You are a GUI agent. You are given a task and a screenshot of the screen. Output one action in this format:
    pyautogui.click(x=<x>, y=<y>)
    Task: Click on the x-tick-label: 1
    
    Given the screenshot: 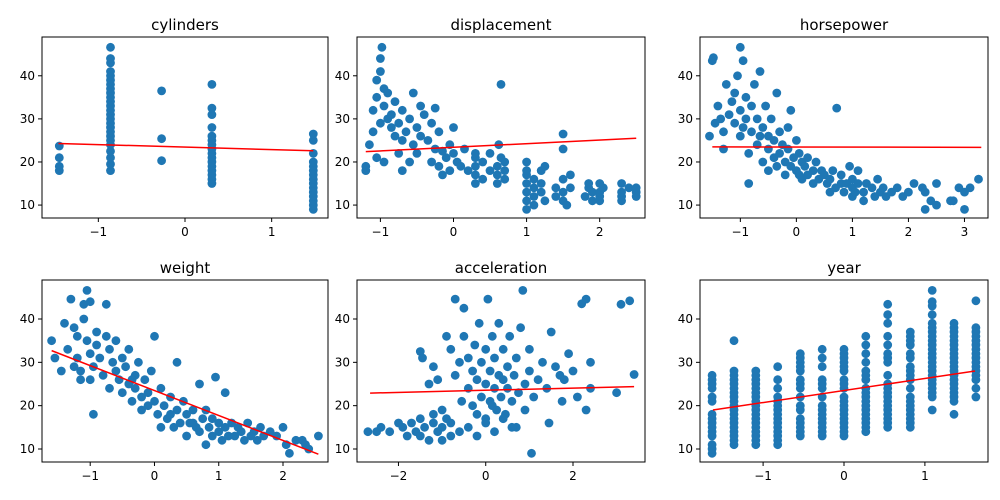 What is the action you would take?
    pyautogui.click(x=925, y=476)
    